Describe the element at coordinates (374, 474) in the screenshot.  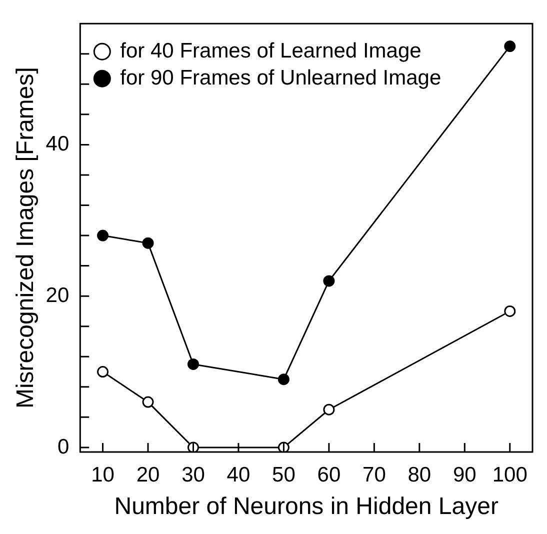
I see `x-tick-label: 70` at that location.